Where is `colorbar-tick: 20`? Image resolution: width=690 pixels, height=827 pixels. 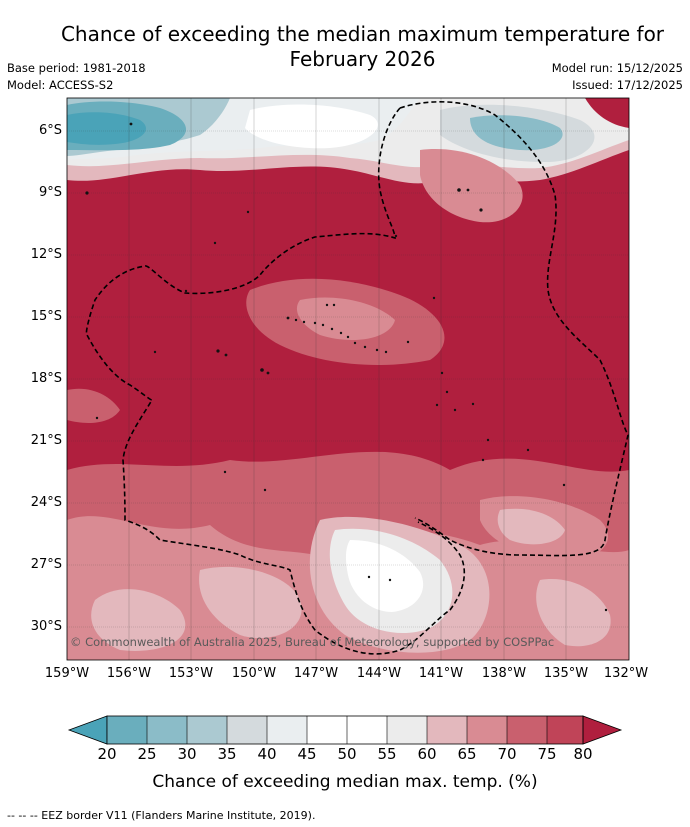 colorbar-tick: 20 is located at coordinates (107, 754).